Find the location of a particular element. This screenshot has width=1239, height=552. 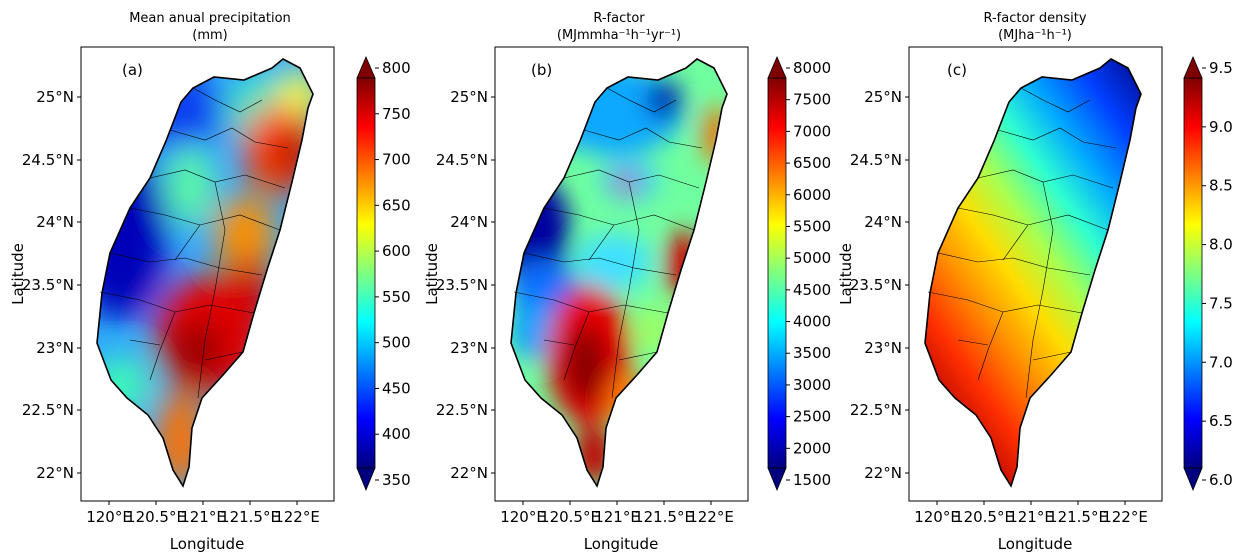

colorbar-tick-label: 2000 is located at coordinates (812, 448).